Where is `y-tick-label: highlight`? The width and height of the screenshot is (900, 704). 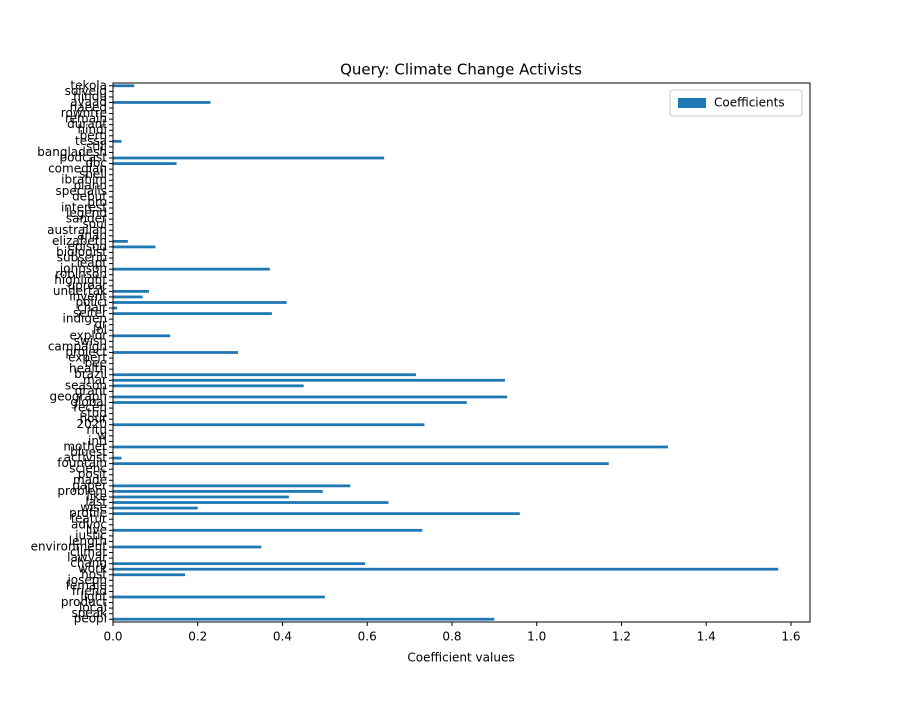
y-tick-label: highlight is located at coordinates (80, 280).